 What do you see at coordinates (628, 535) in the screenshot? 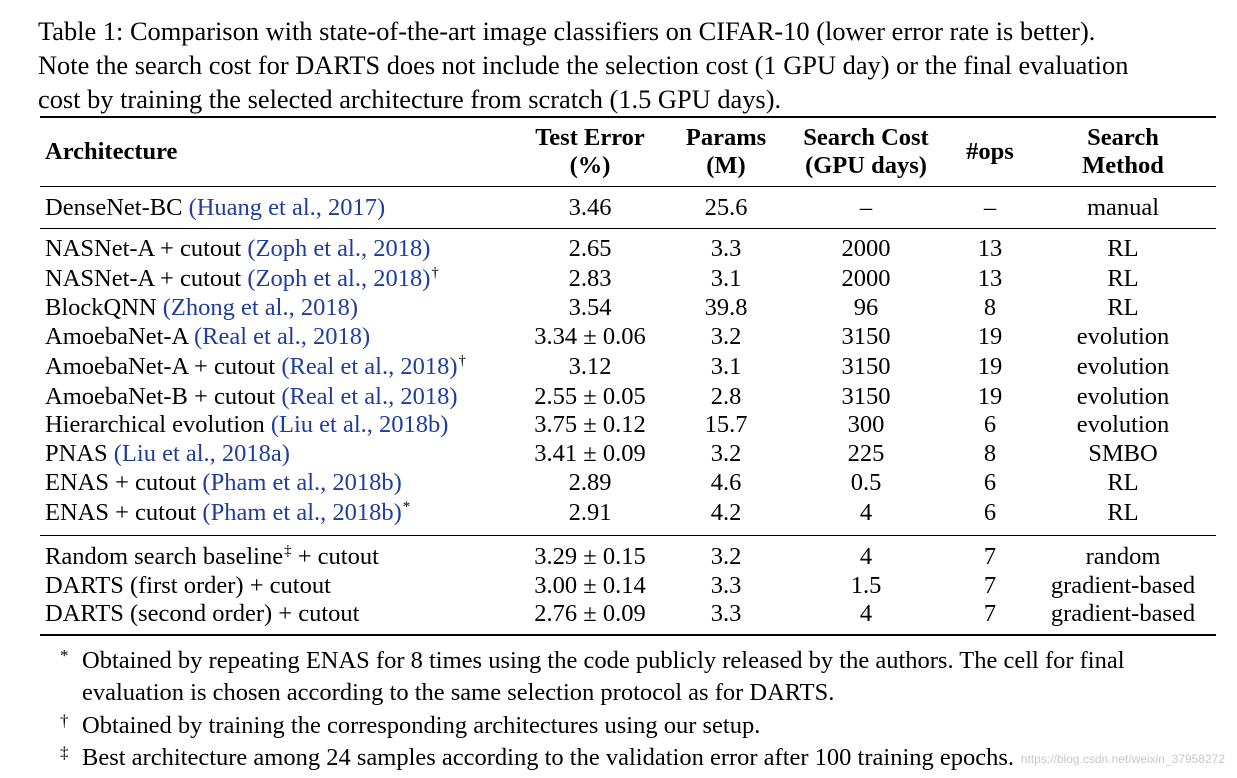
I see `group-rule` at bounding box center [628, 535].